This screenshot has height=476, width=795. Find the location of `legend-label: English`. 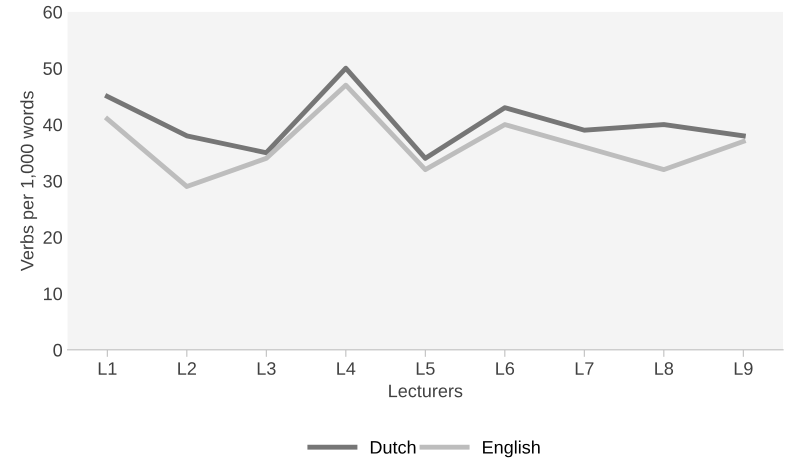

legend-label: English is located at coordinates (511, 449).